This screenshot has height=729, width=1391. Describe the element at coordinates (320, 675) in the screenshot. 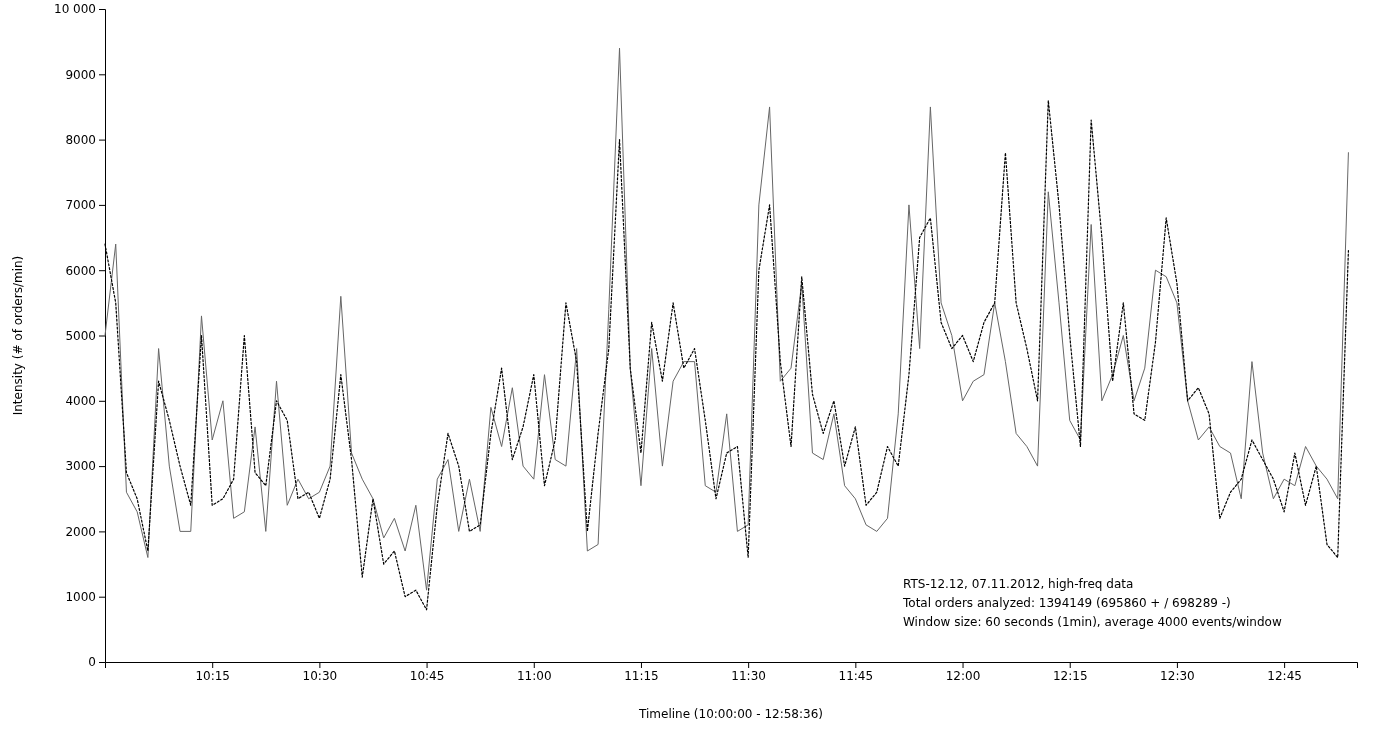

I see `x-tick-label: 10:30` at that location.